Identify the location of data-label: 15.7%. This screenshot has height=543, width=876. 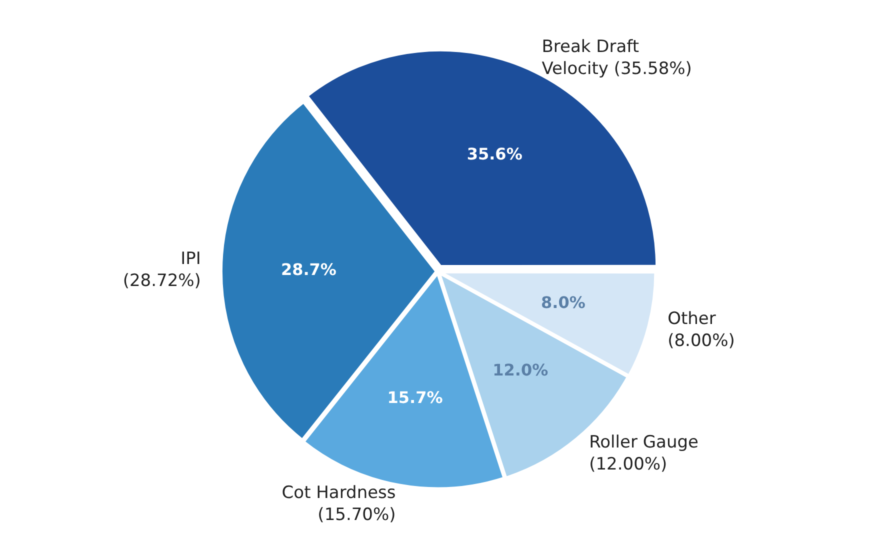
(415, 397).